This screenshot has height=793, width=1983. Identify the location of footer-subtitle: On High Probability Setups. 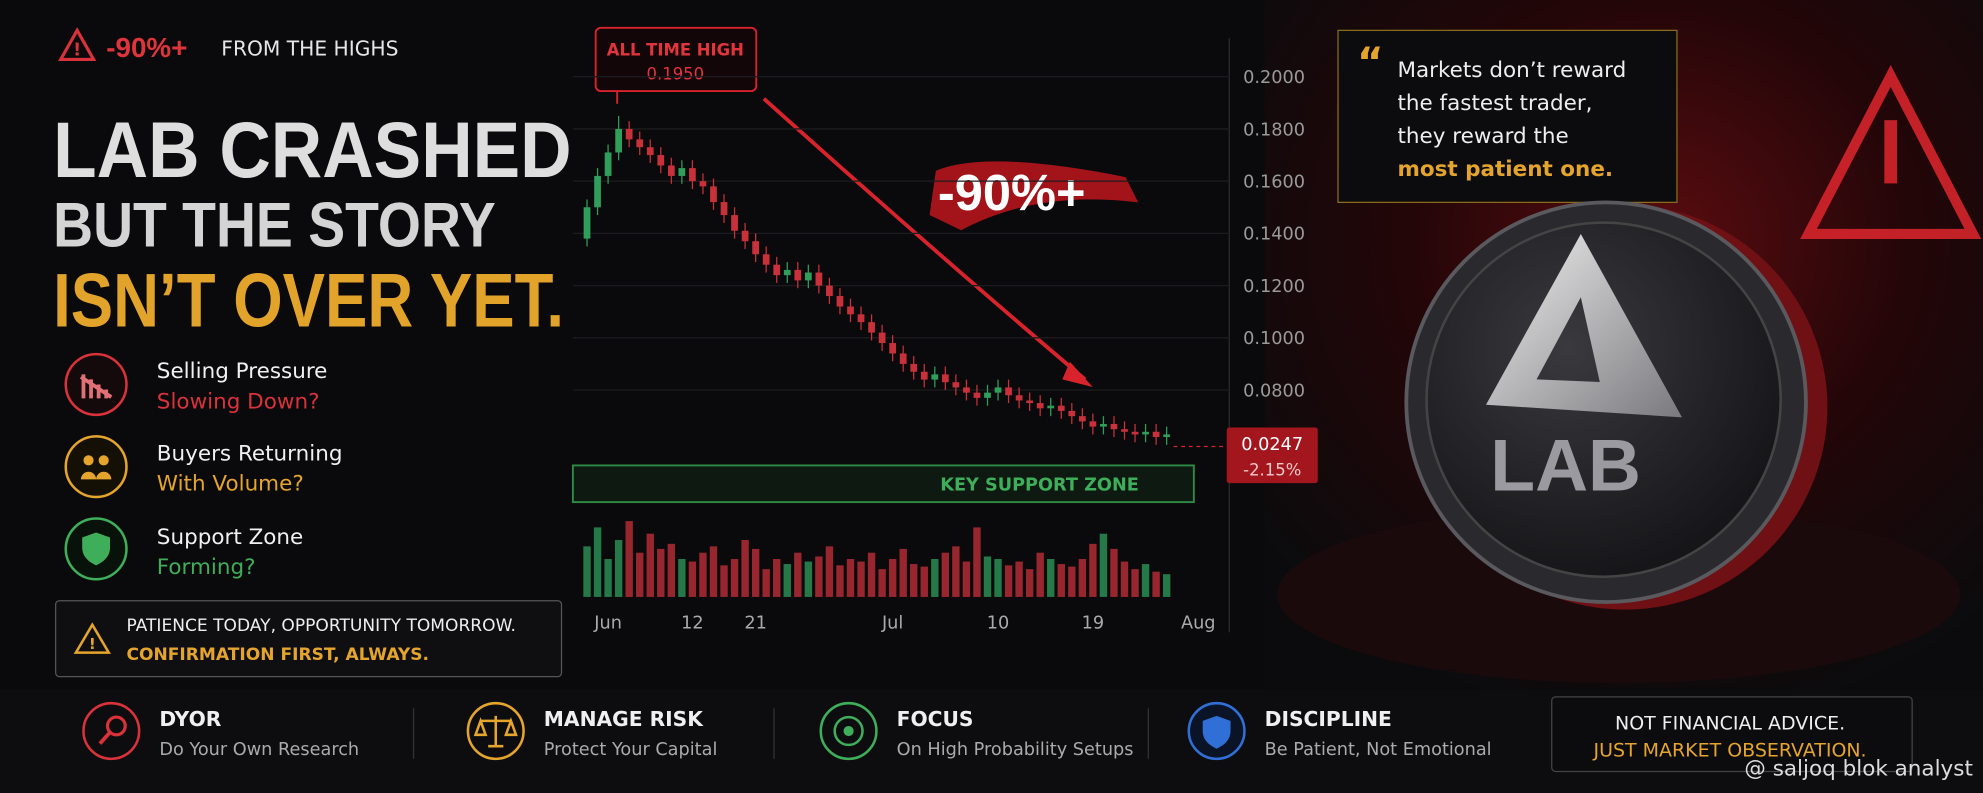
(1015, 750).